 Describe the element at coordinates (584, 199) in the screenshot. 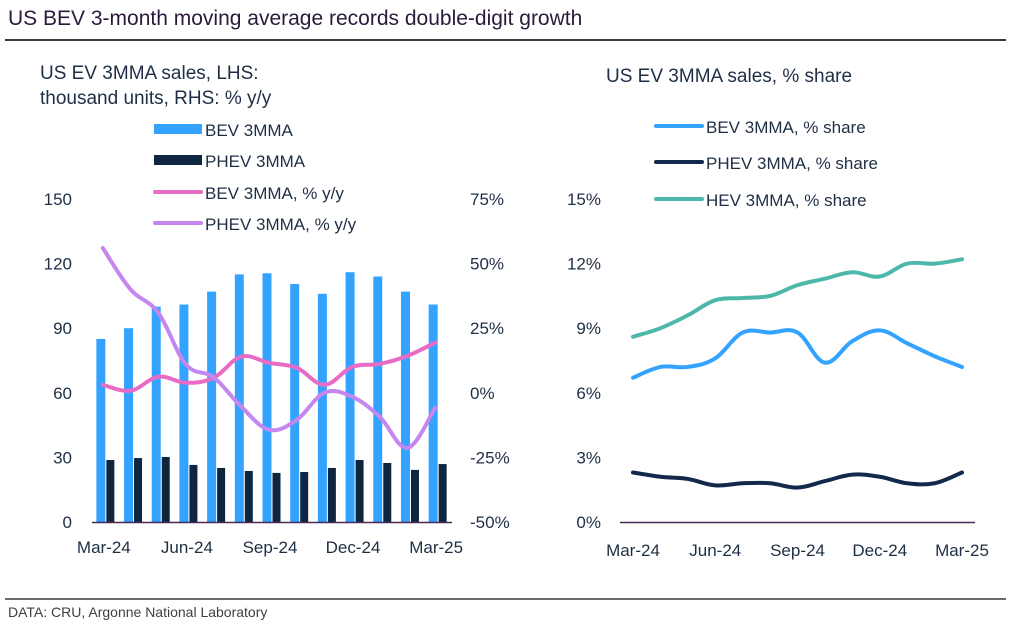

I see `share-y-tick-label: 15%` at that location.